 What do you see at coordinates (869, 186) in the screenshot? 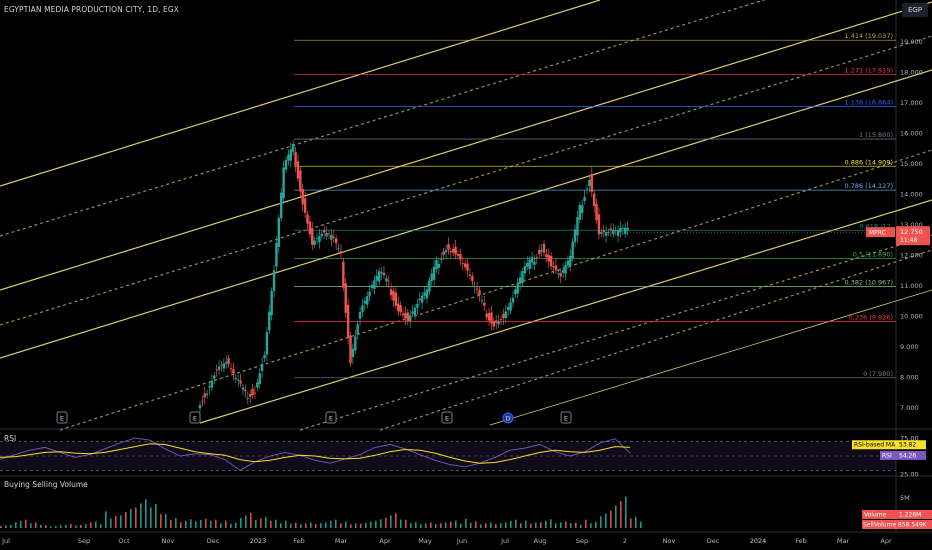
I see `fib-level-label: 0.786 (14.127)` at bounding box center [869, 186].